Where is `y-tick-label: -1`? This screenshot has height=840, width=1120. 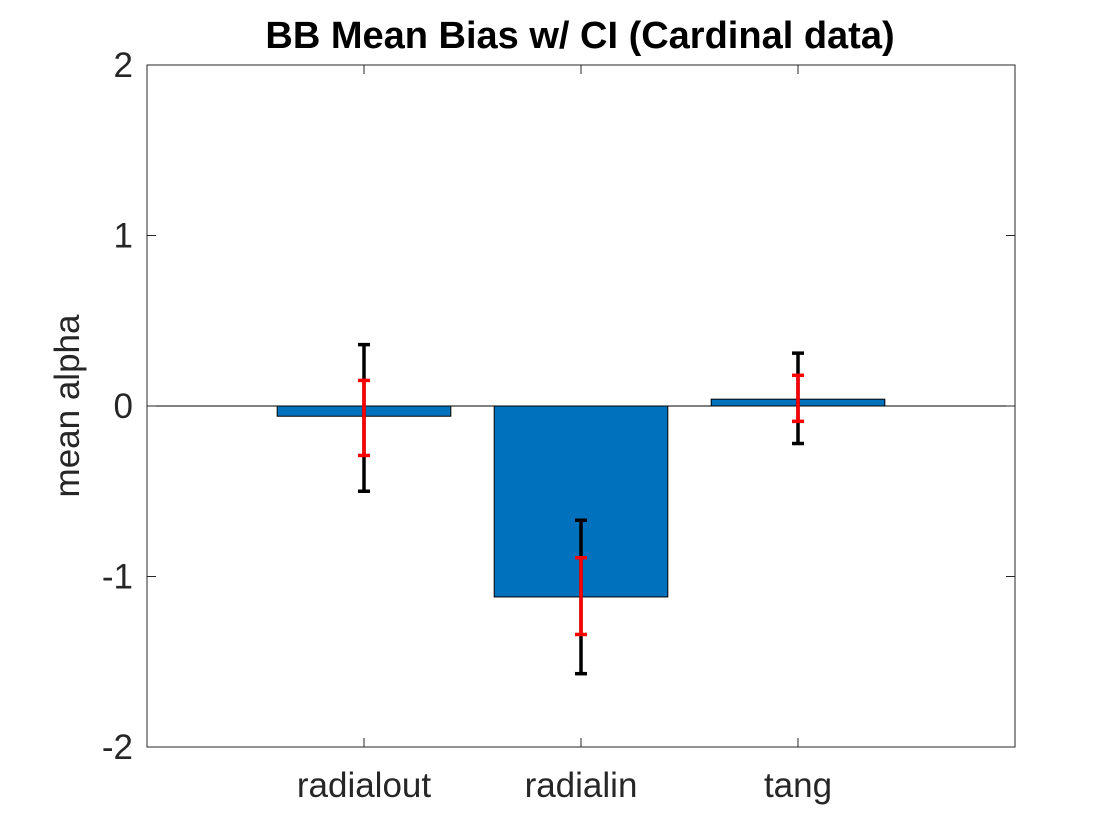
y-tick-label: -1 is located at coordinates (117, 577).